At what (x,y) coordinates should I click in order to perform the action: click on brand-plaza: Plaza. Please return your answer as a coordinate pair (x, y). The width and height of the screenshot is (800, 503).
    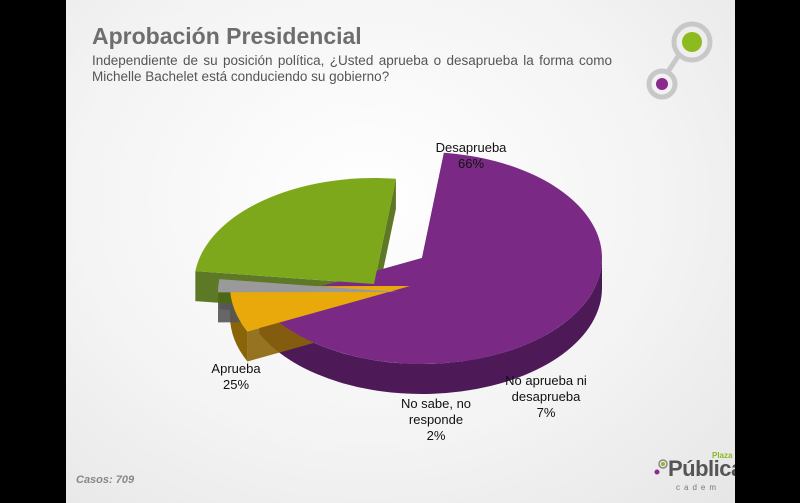
    Looking at the image, I should click on (722, 455).